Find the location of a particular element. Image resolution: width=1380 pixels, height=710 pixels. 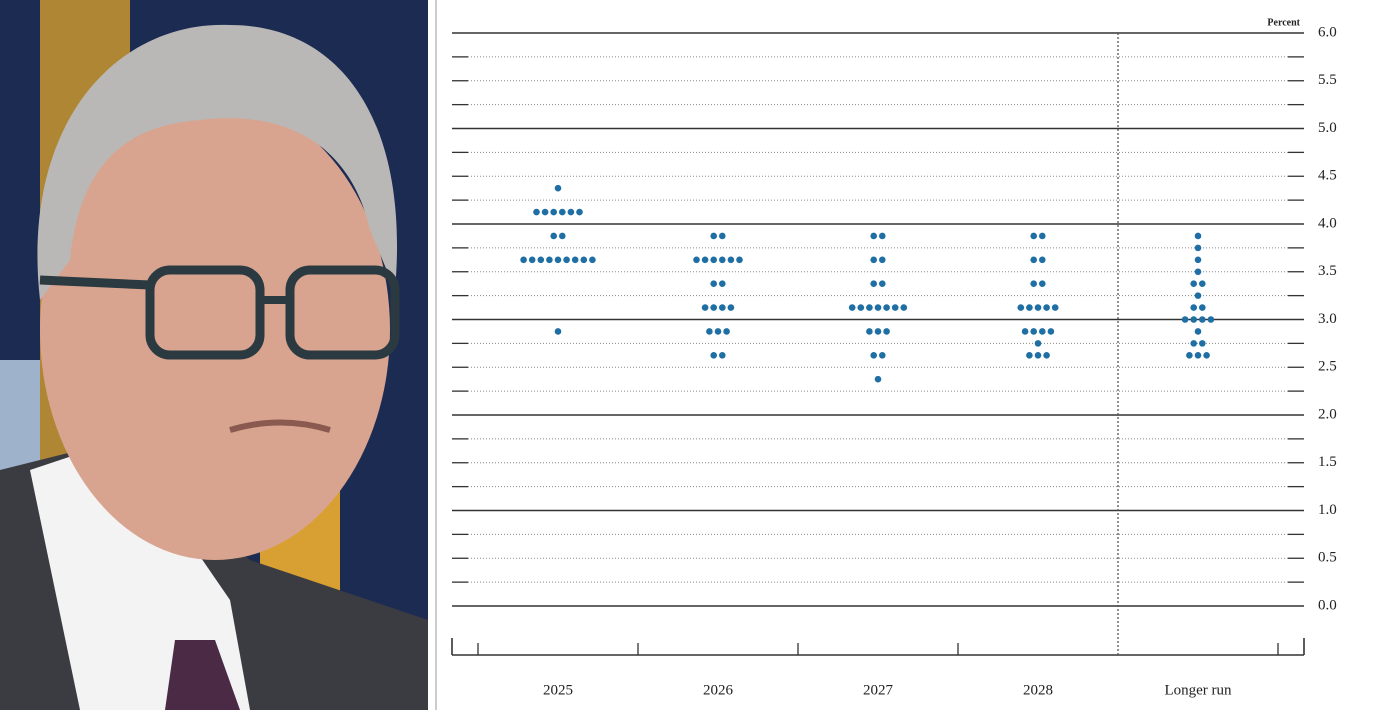

y-tick-label: 0.5 is located at coordinates (1327, 558).